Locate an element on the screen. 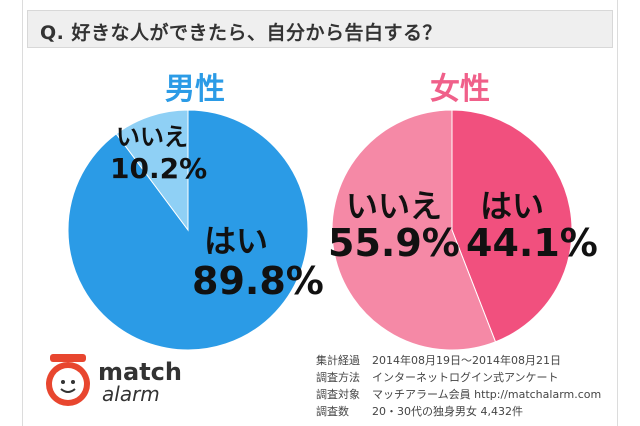 This screenshot has width=640, height=426. question-bar: Q. 好きな人ができたら、自分から告白する？ is located at coordinates (320, 29).